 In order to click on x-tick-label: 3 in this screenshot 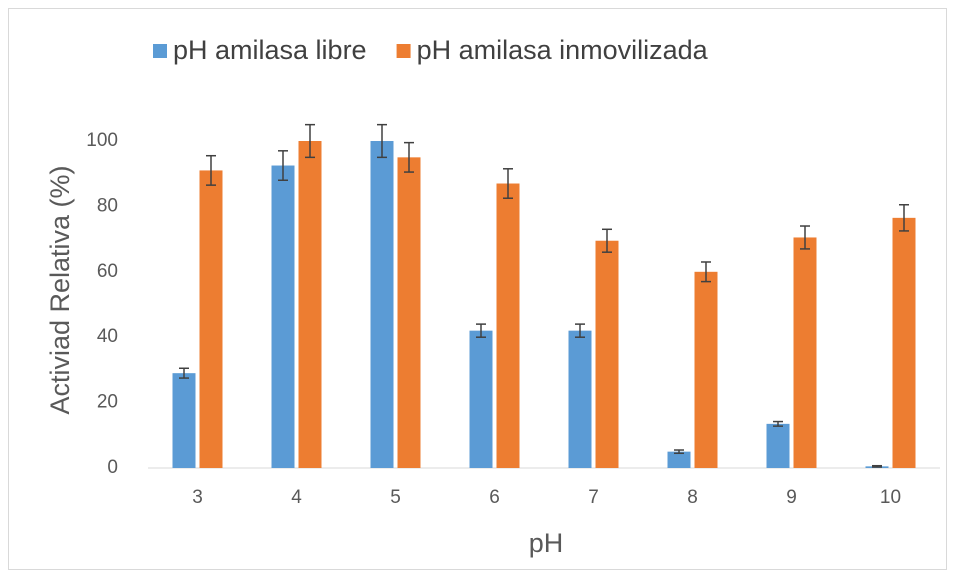, I will do `click(197, 497)`.